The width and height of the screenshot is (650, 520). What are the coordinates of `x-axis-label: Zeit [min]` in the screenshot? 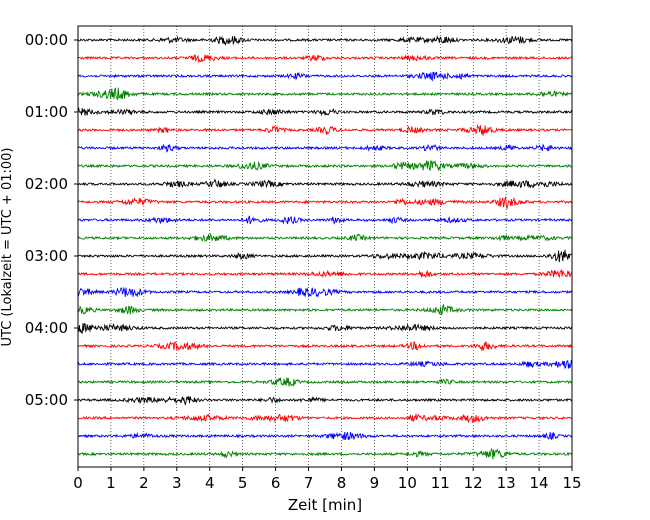 It's located at (325, 505).